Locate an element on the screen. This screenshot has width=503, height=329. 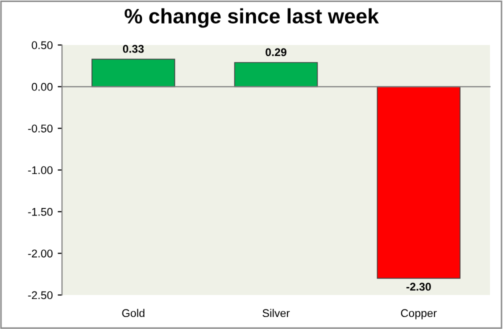
chart-title: % change since last week is located at coordinates (251, 18).